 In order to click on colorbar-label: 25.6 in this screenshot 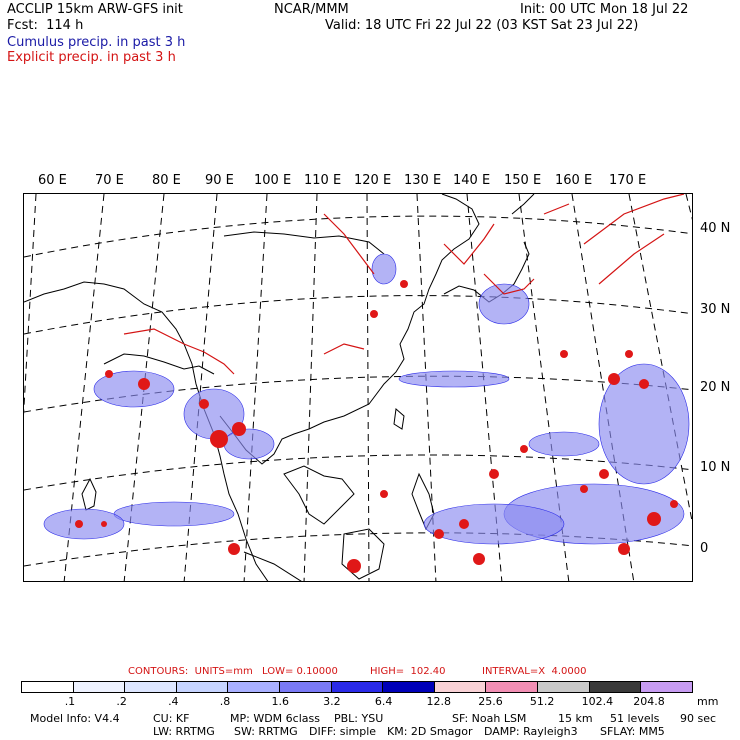, I will do `click(490, 701)`.